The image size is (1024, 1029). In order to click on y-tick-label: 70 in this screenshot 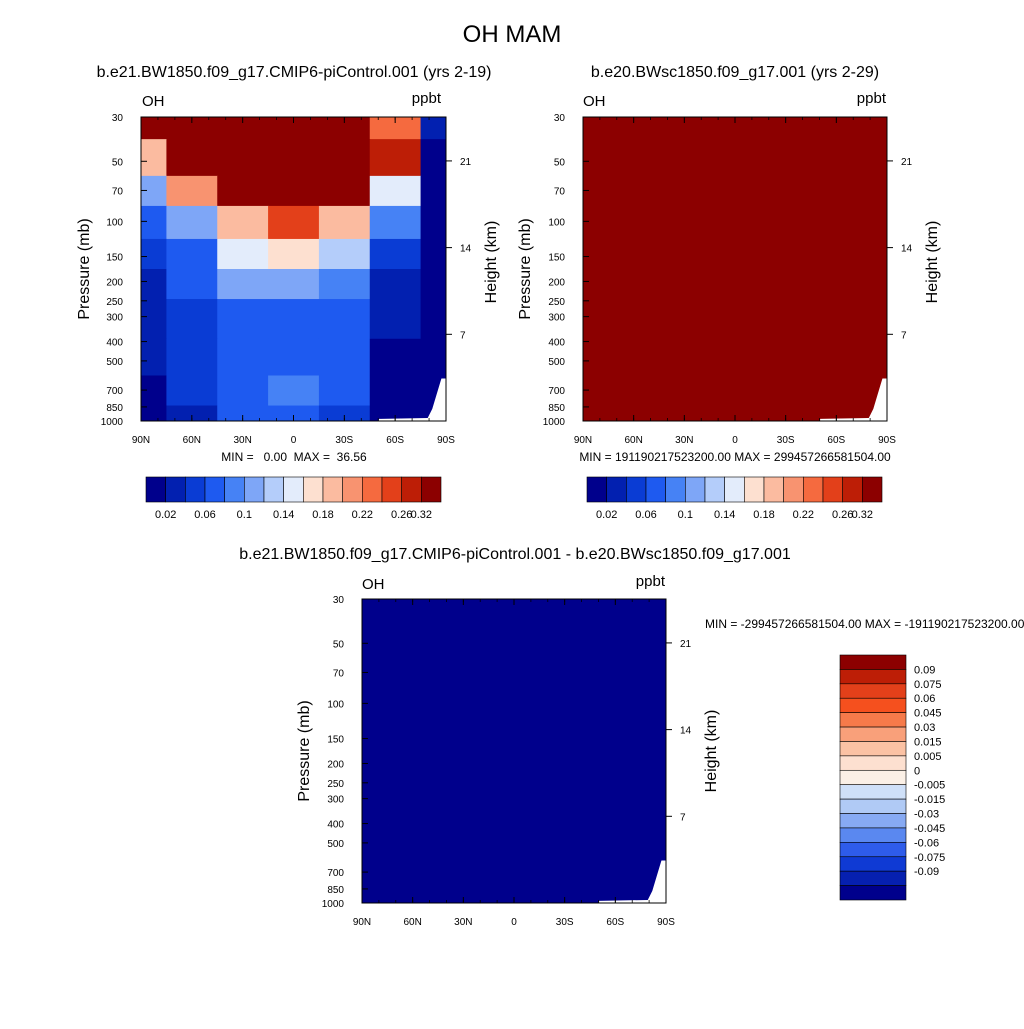, I will do `click(339, 673)`.